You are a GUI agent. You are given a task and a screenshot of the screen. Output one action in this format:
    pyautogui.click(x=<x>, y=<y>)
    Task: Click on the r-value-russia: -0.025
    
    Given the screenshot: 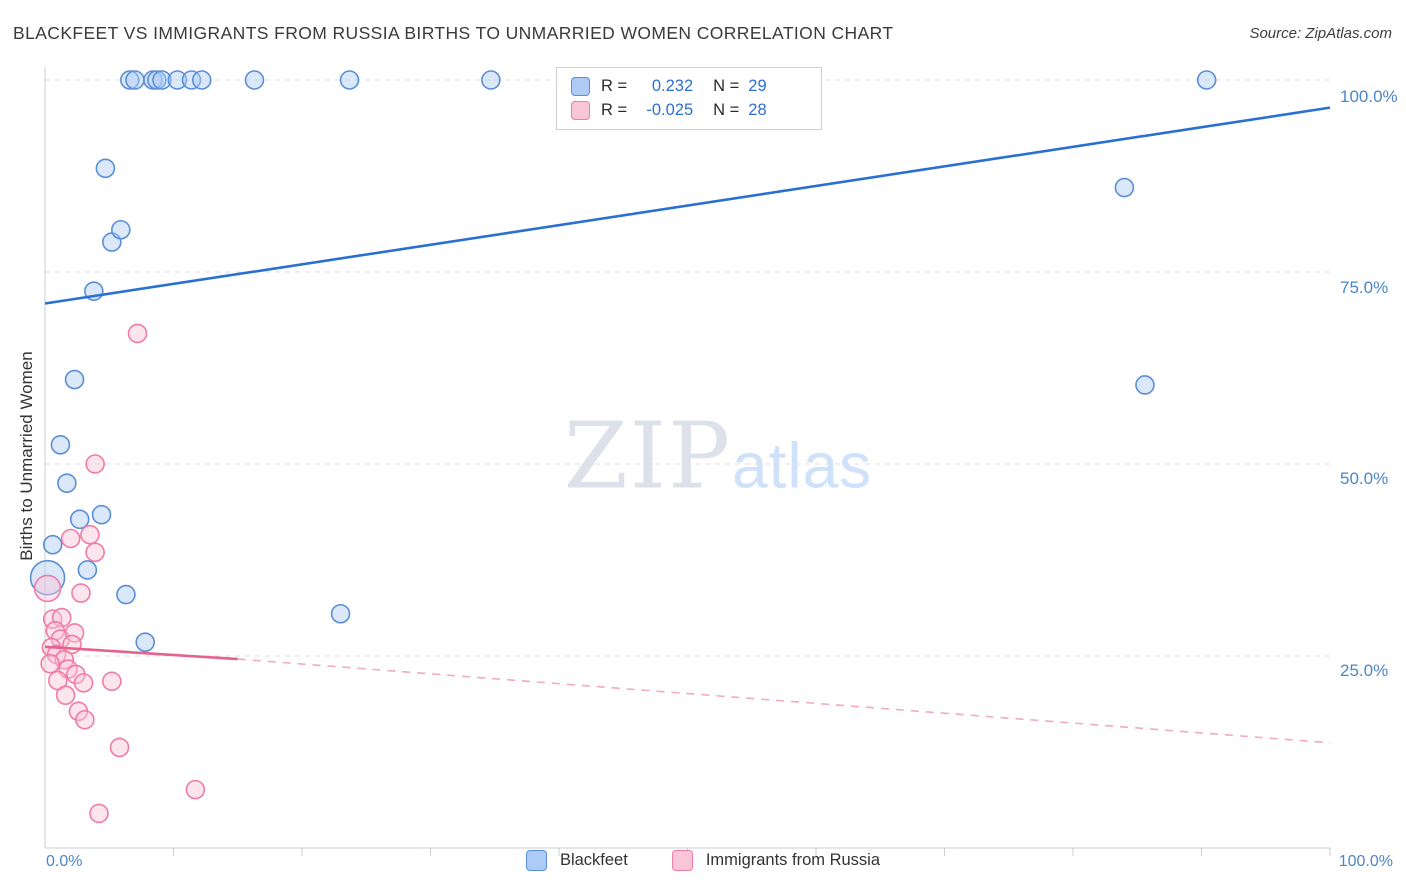 What is the action you would take?
    pyautogui.click(x=670, y=110)
    